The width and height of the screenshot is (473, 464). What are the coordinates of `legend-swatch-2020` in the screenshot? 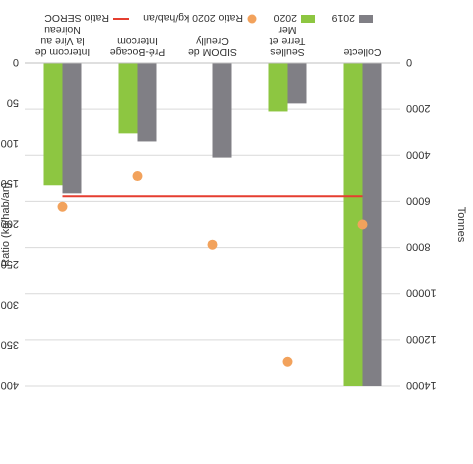 It's located at (308, 19).